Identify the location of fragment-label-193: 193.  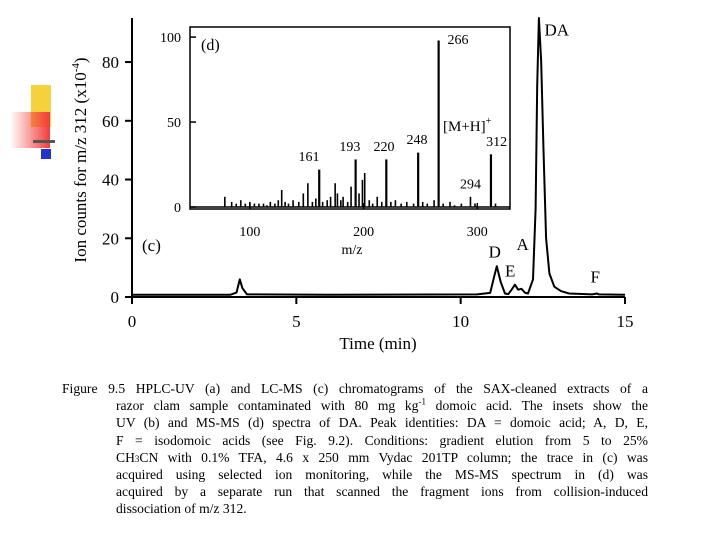
(349, 147).